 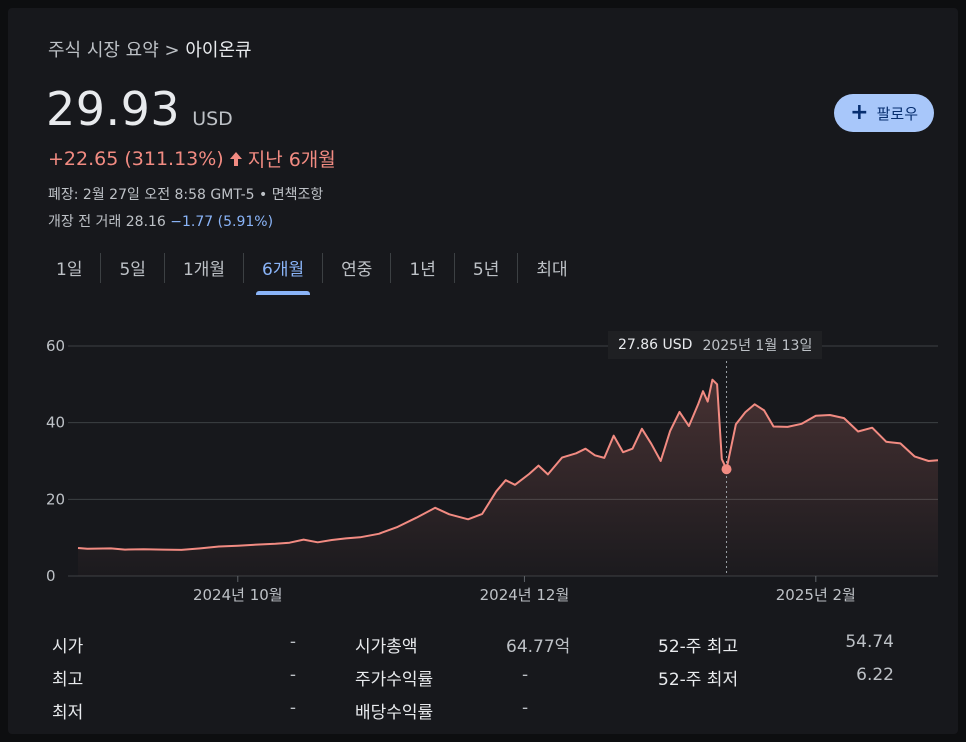 What do you see at coordinates (68, 713) in the screenshot?
I see `stat-low-label: 최저` at bounding box center [68, 713].